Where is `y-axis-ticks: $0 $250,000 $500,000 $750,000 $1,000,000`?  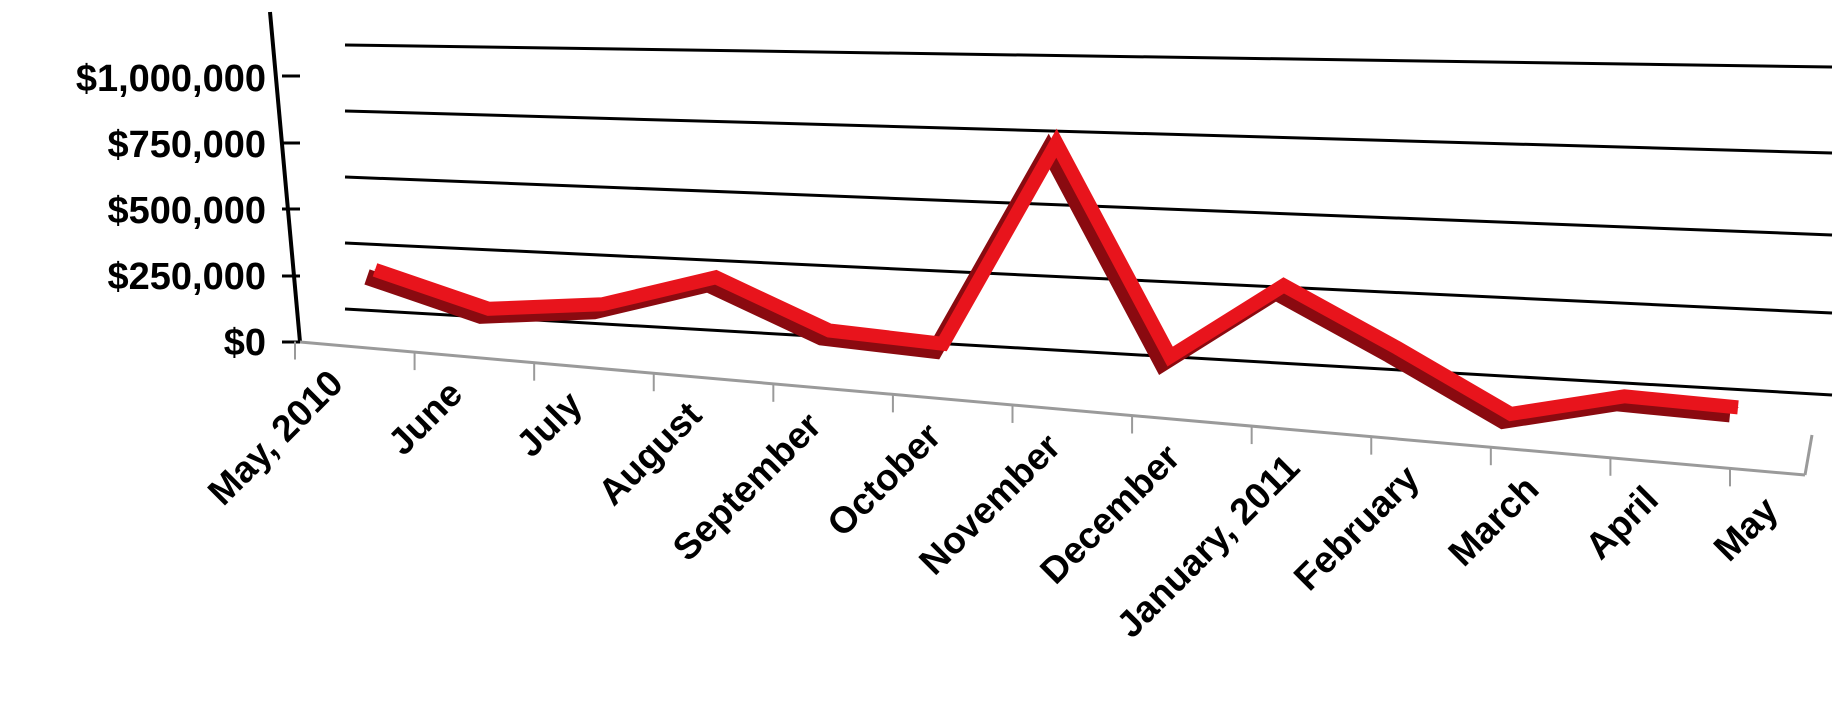
y-axis-ticks: $0 $250,000 $500,000 $750,000 $1,000,000 is located at coordinates (171, 211).